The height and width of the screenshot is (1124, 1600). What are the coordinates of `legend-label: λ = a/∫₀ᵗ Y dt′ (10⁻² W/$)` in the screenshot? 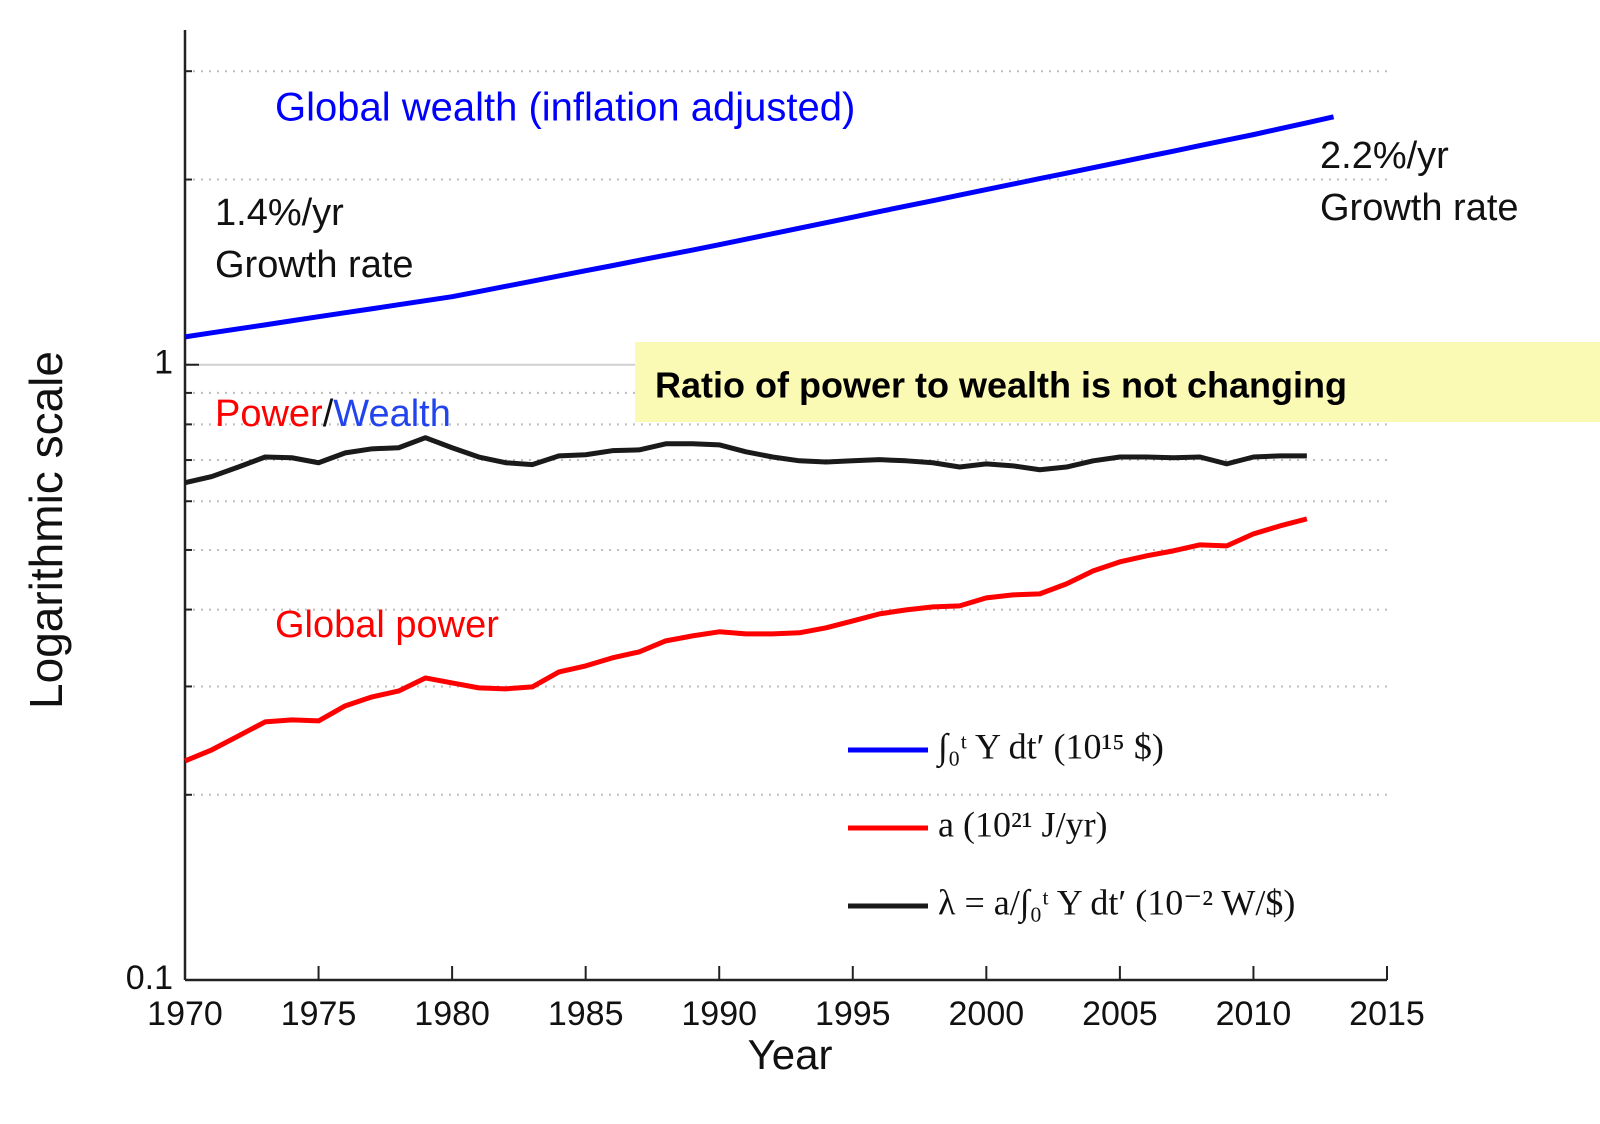 It's located at (1116, 903).